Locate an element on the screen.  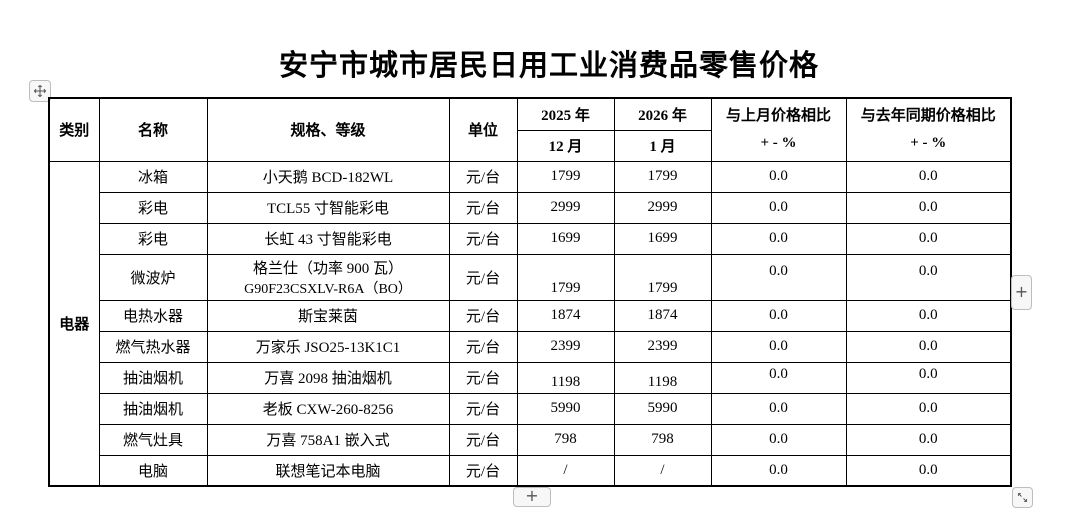
header-name: 名称 is located at coordinates (153, 129).